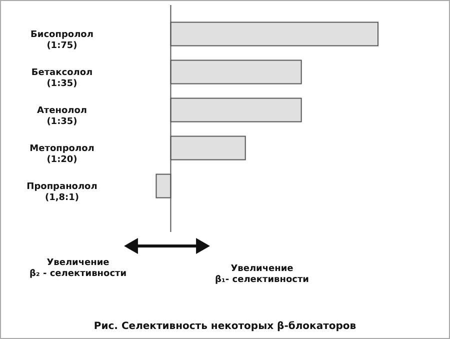  I want to click on y-tick-label: Метопролол (1:20), so click(62, 154).